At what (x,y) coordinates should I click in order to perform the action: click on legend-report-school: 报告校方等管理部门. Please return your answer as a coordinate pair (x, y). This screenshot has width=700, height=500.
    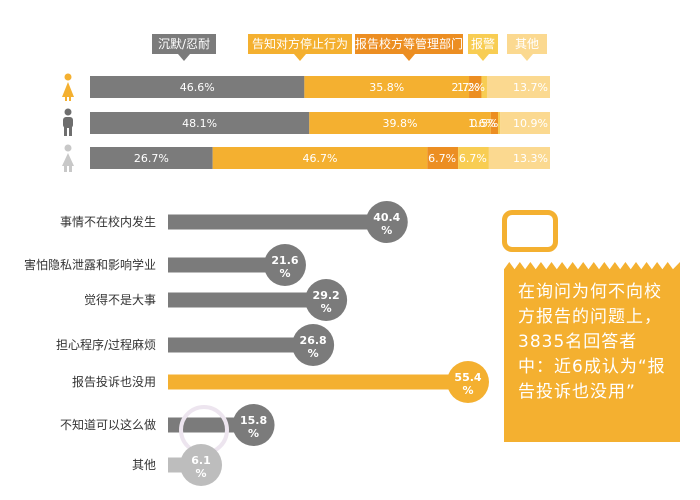
    Looking at the image, I should click on (409, 47).